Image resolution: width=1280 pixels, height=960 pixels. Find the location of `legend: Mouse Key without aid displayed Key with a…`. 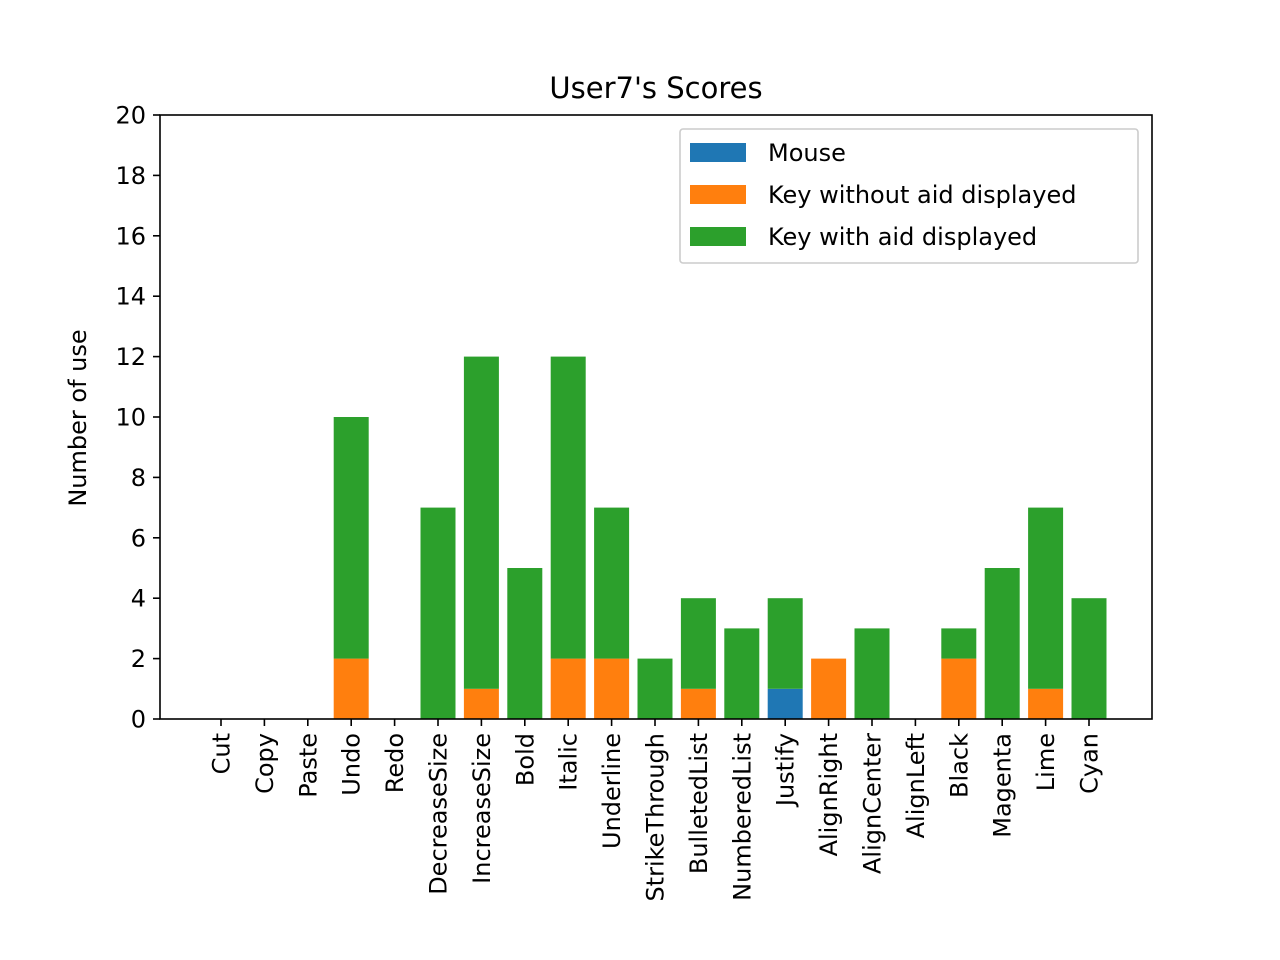

legend: Mouse Key without aid displayed Key with a… is located at coordinates (909, 196).